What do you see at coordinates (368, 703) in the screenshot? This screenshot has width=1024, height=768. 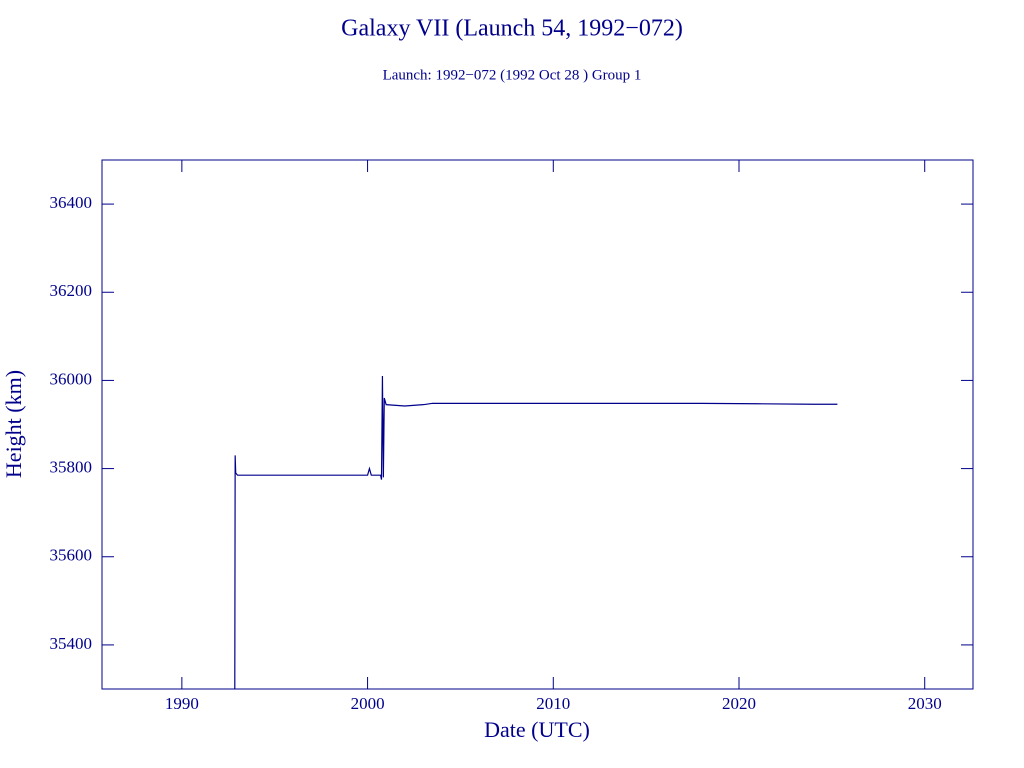 I see `x-tick-label: 2000` at bounding box center [368, 703].